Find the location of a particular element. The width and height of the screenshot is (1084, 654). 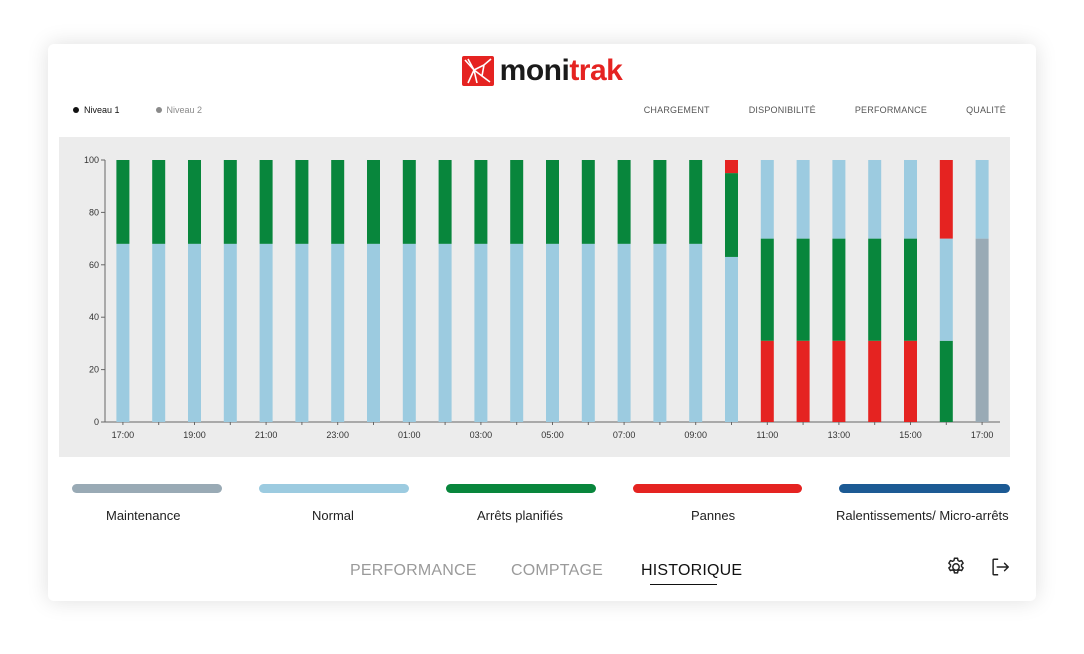

x-tick-label: 07:00 is located at coordinates (624, 435).